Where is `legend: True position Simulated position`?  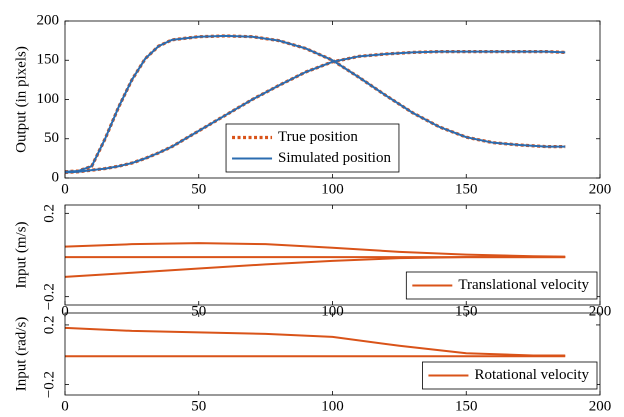
legend: True position Simulated position is located at coordinates (312, 148).